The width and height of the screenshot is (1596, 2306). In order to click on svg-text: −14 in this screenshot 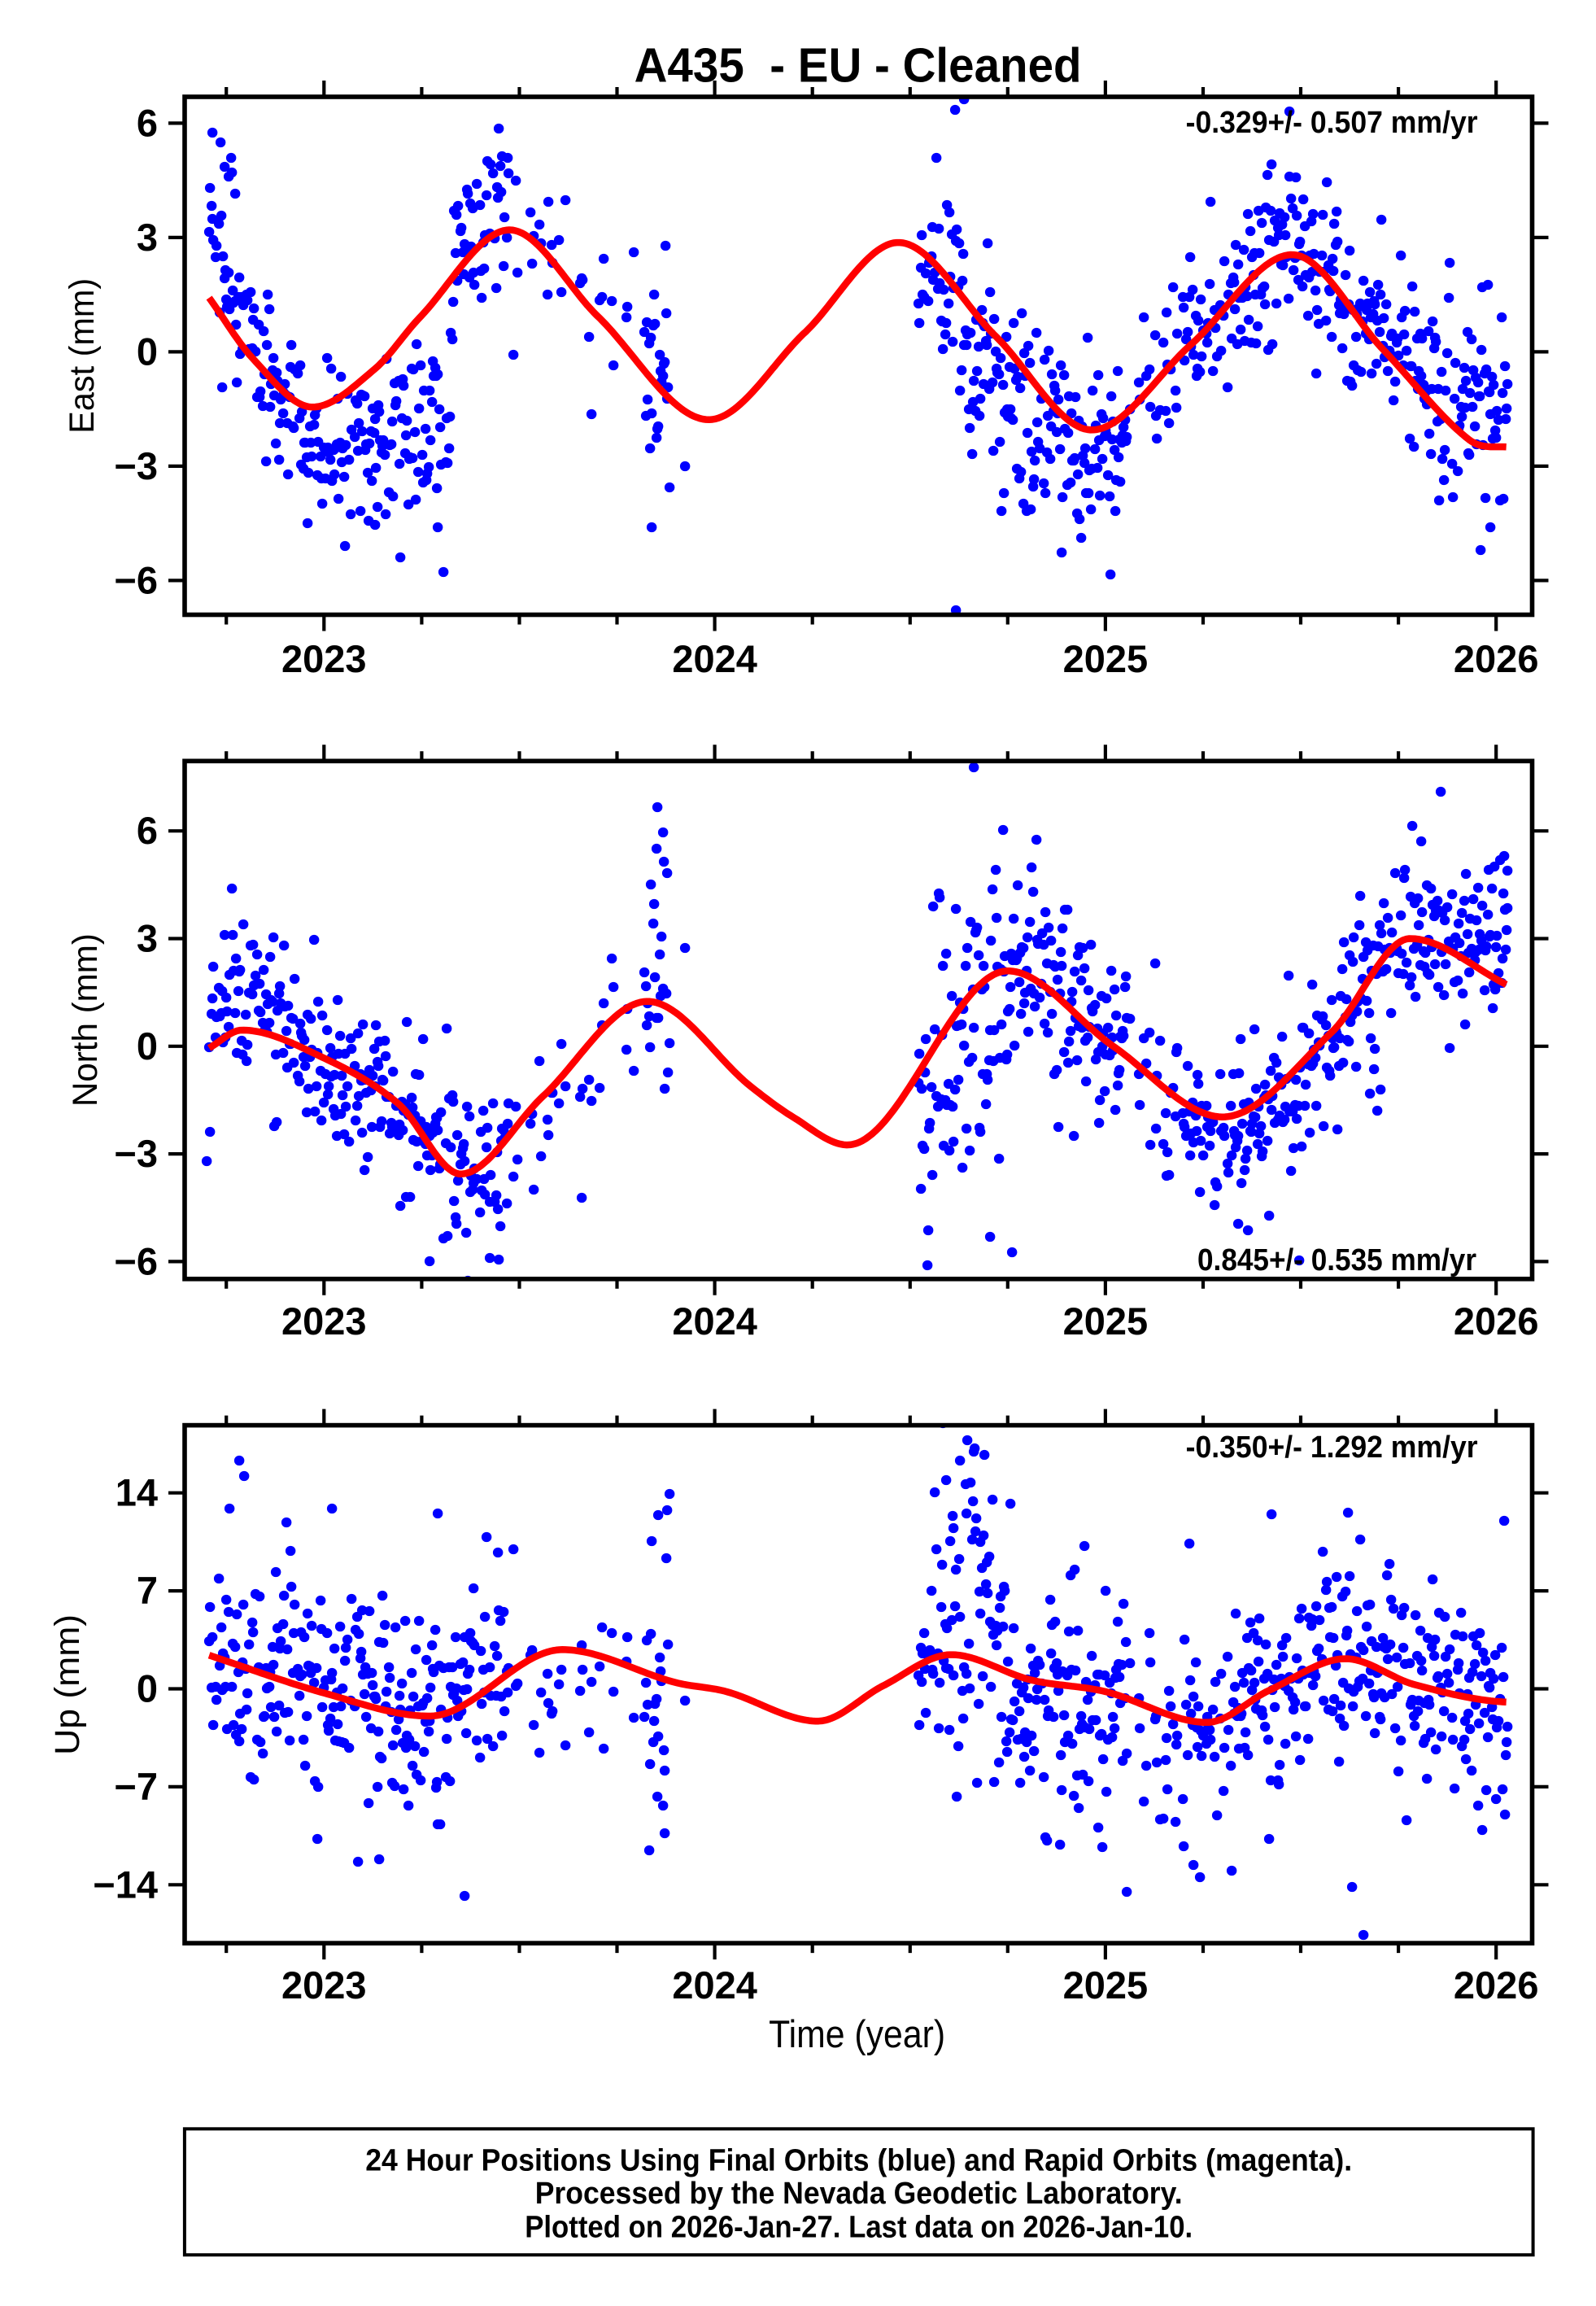, I will do `click(125, 1884)`.